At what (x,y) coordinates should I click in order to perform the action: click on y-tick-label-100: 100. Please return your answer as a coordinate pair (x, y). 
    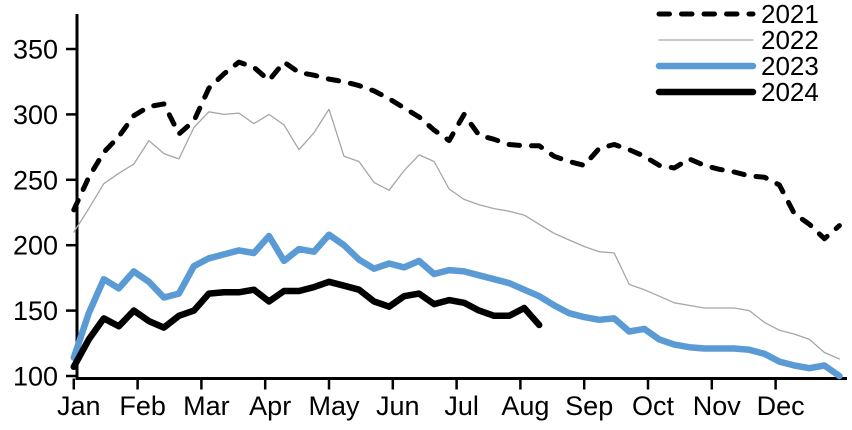
    Looking at the image, I should click on (35, 377).